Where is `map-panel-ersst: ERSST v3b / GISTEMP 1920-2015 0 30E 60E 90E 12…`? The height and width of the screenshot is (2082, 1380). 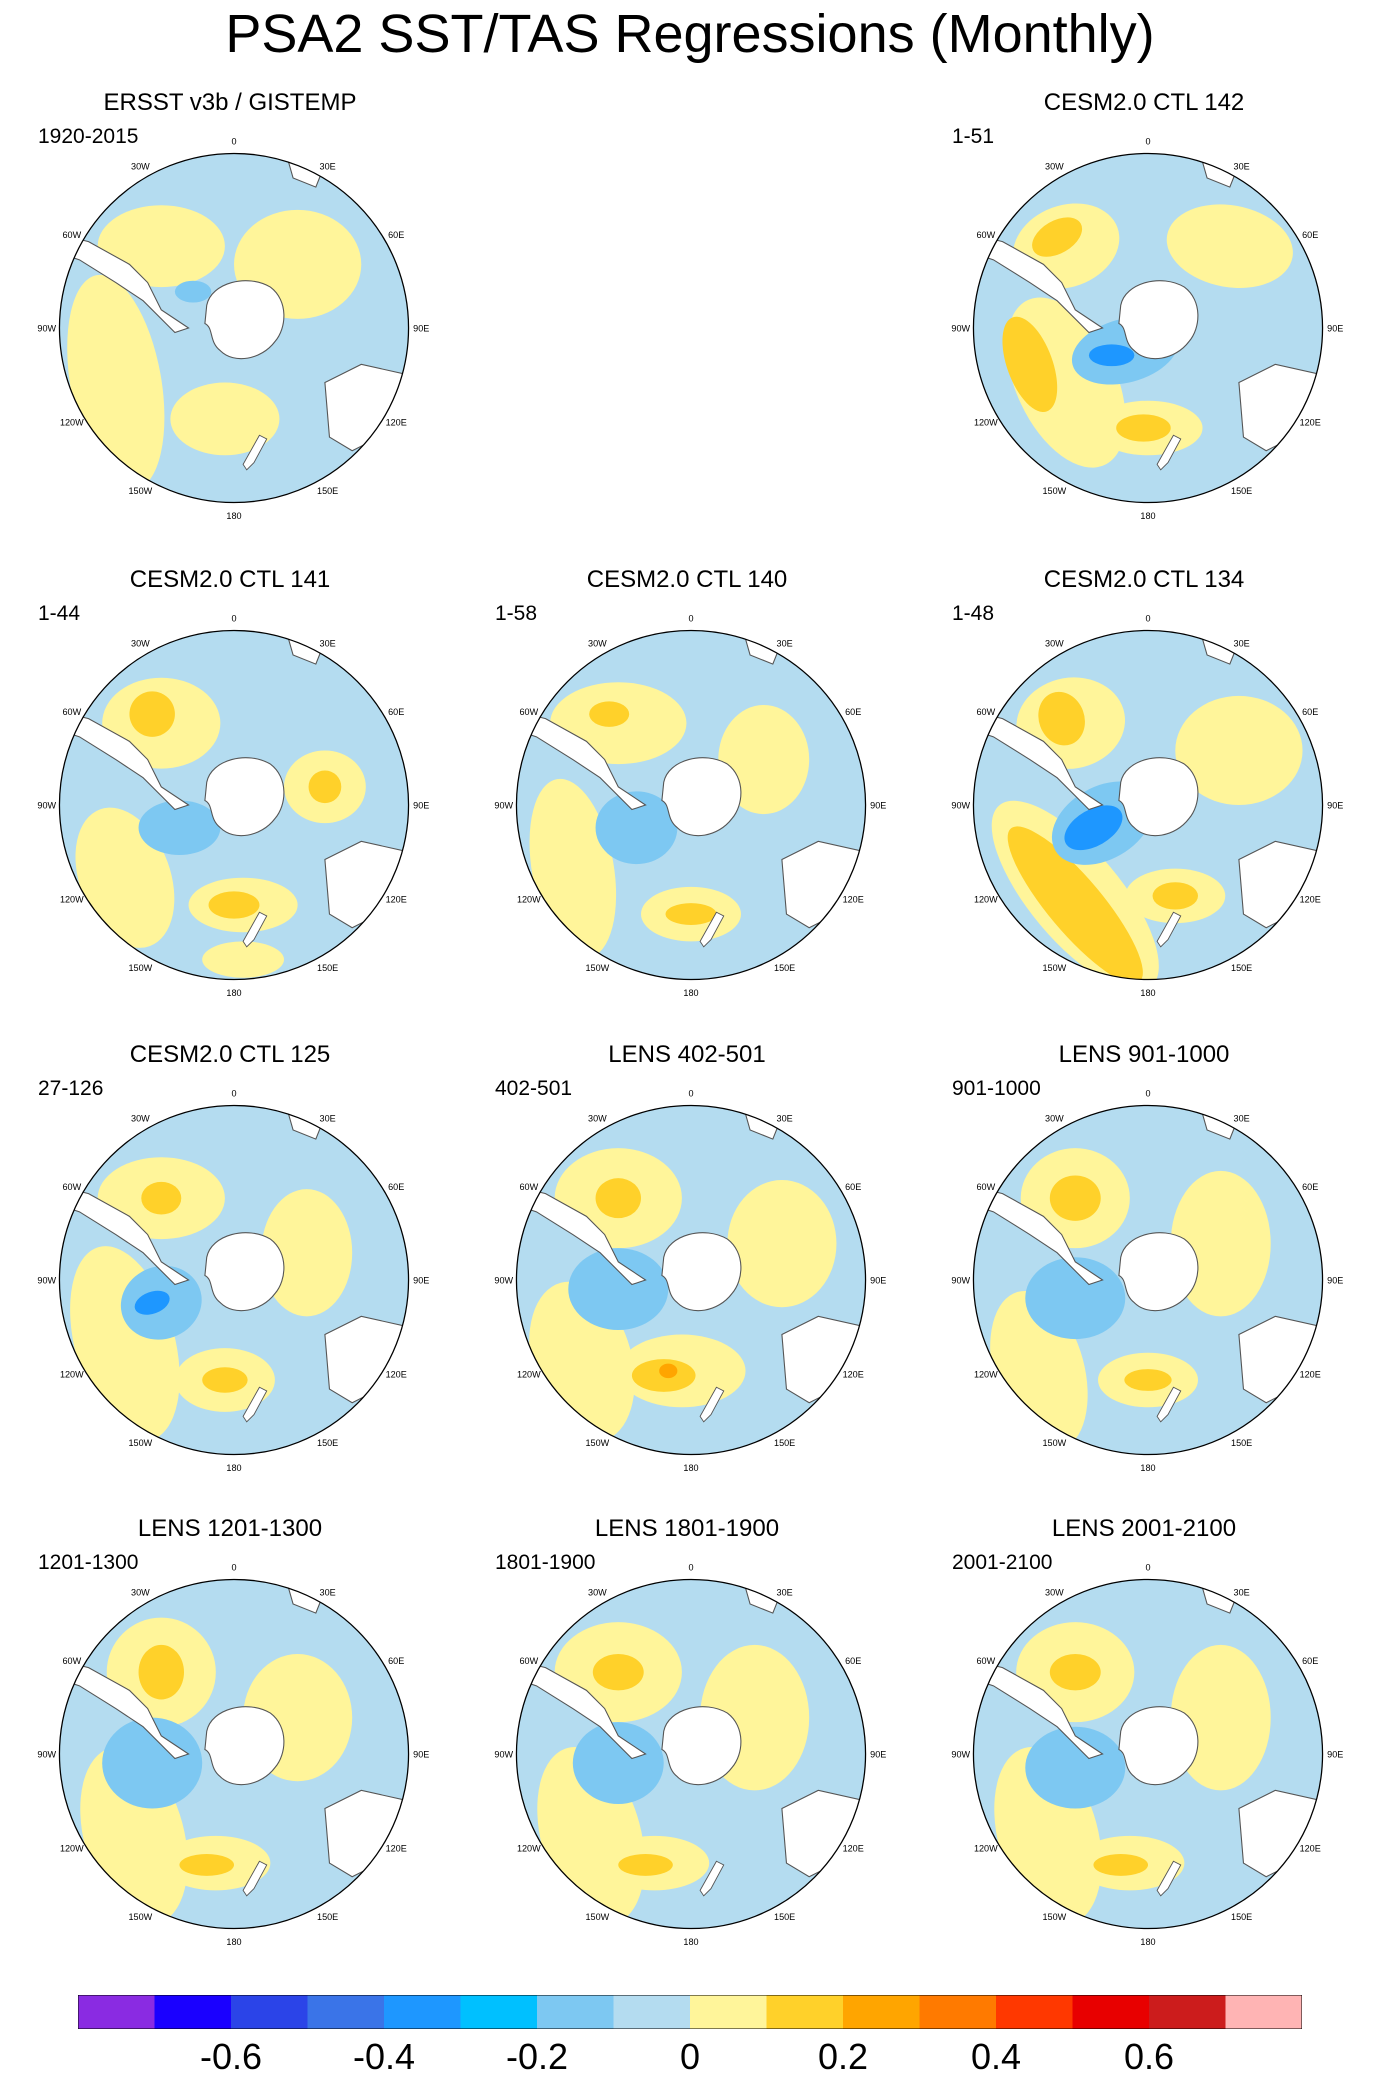
map-panel-ersst: ERSST v3b / GISTEMP 1920-2015 0 30E 60E 90E 12… is located at coordinates (230, 323).